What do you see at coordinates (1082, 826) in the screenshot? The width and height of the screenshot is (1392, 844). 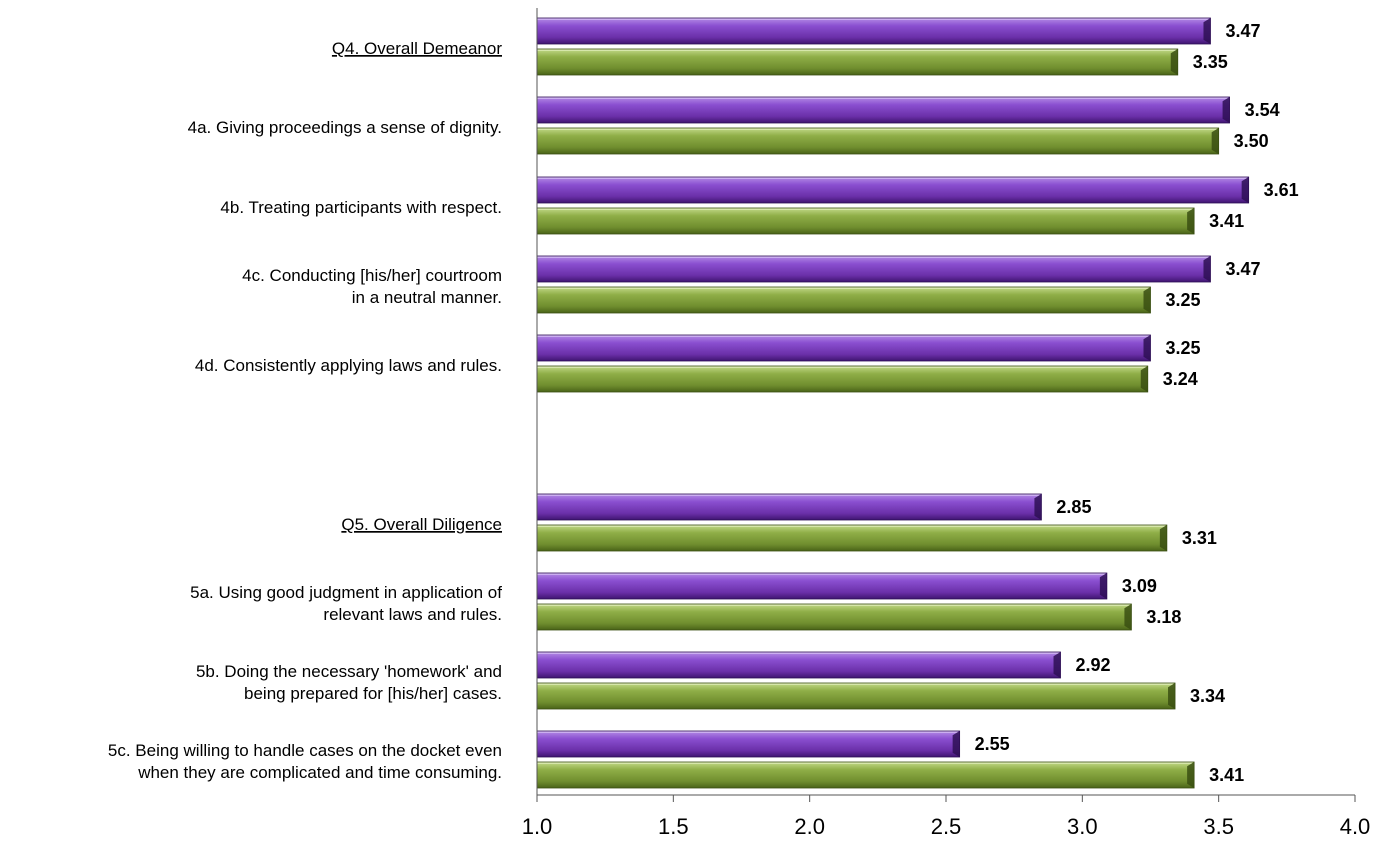 I see `x-tick-label: 3.0` at bounding box center [1082, 826].